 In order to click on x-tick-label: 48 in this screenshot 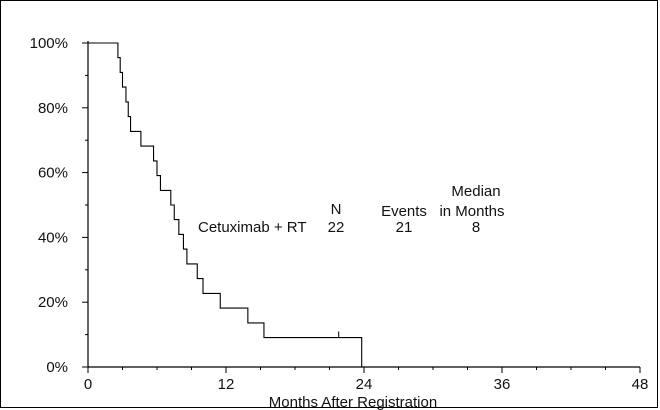, I will do `click(640, 384)`.